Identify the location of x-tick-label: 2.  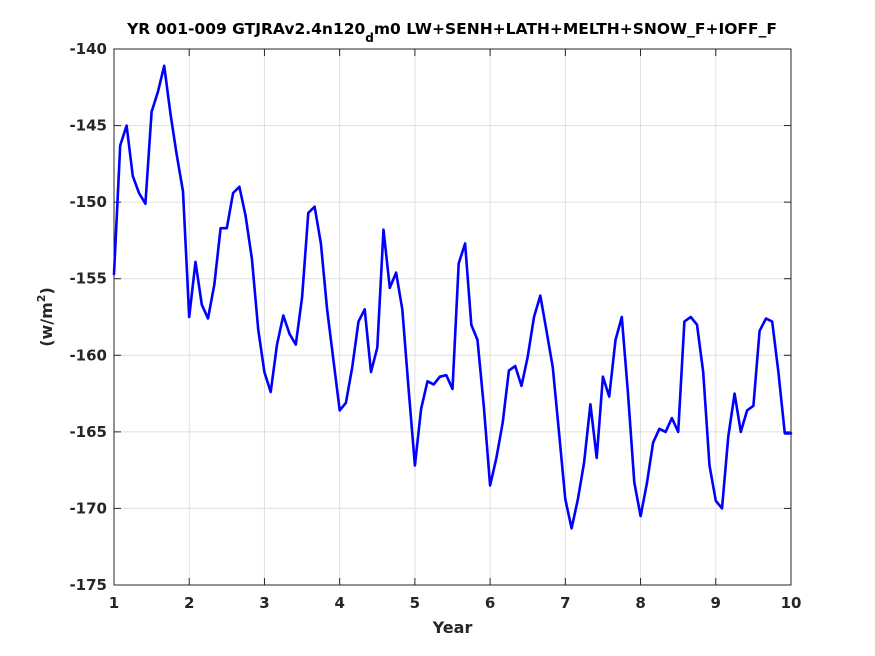
(189, 603).